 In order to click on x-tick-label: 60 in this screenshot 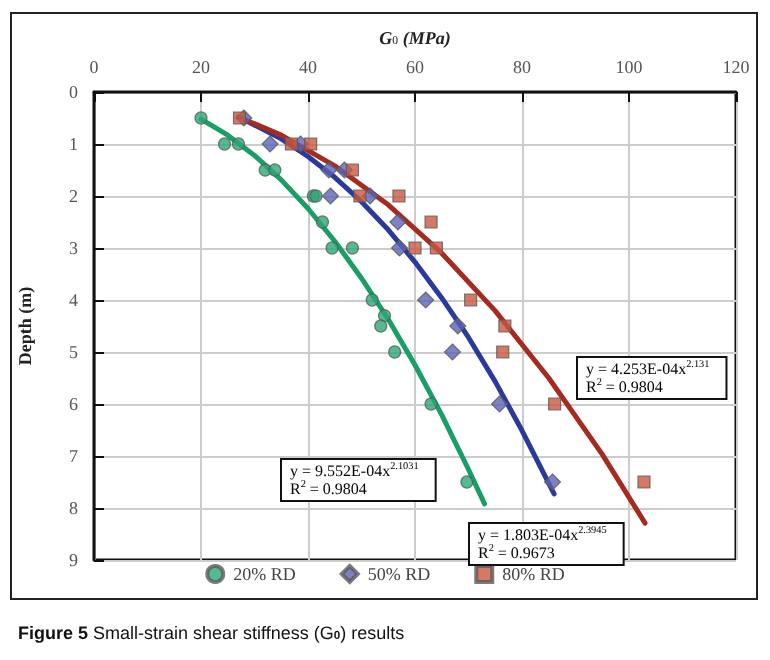, I will do `click(415, 67)`.